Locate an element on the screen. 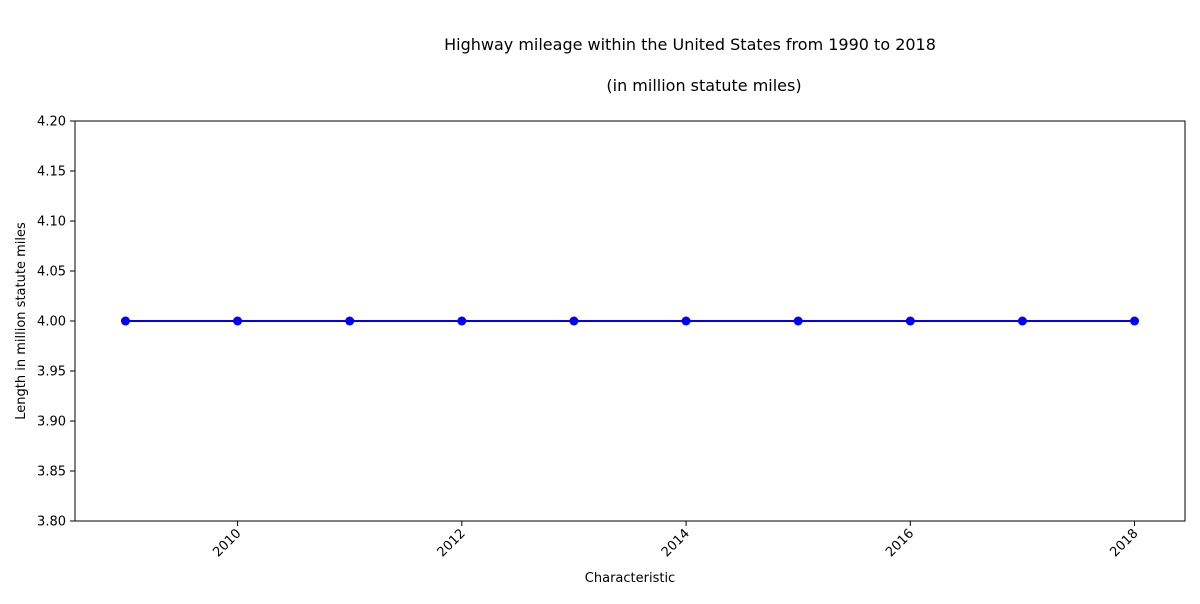 This screenshot has width=1200, height=604. x-tick-label: 2014 is located at coordinates (676, 543).